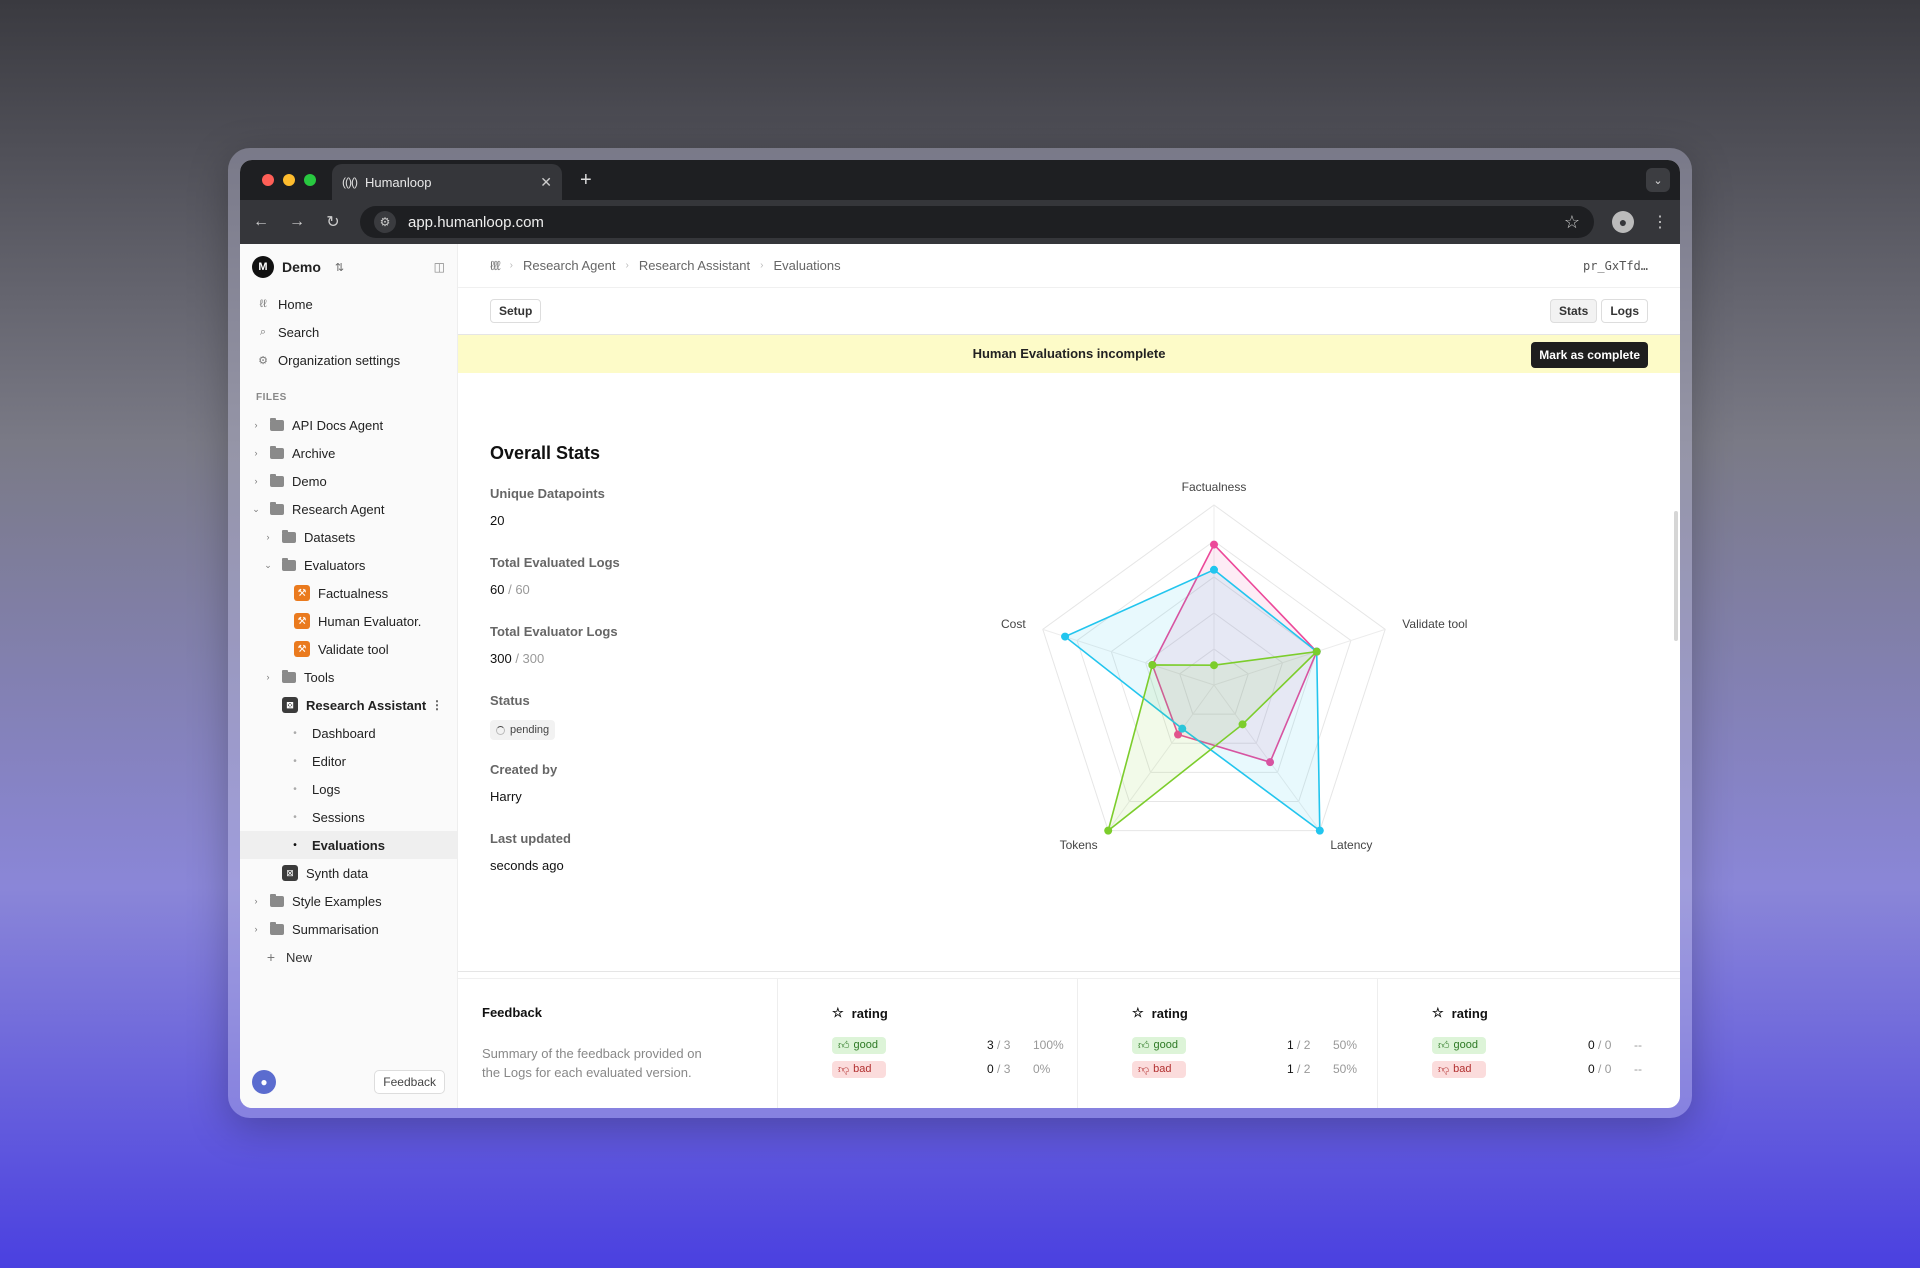 This screenshot has width=1920, height=1268. Describe the element at coordinates (348, 425) in the screenshot. I see `tree-item-api-docs-agent: › API Docs Agent` at that location.